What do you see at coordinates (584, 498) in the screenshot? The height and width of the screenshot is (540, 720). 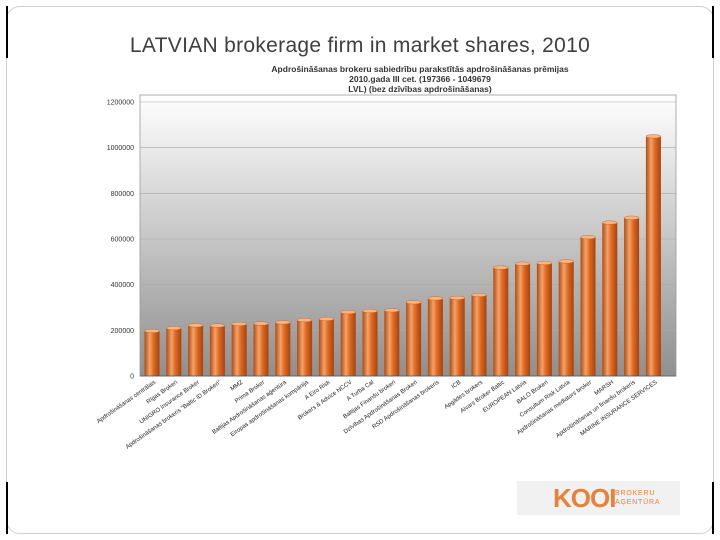 I see `logo-mark: KOOI` at bounding box center [584, 498].